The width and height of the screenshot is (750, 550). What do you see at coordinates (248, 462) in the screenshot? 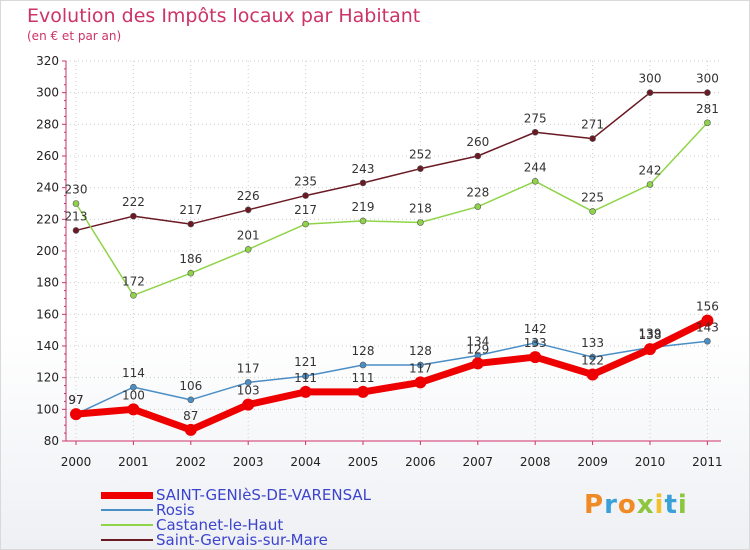
I see `x-tick-label: 2003` at bounding box center [248, 462].